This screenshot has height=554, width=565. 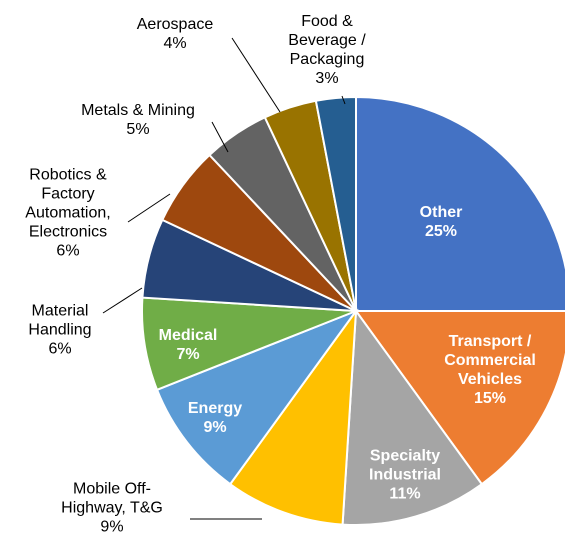 I want to click on category-label: Medical, so click(x=188, y=335).